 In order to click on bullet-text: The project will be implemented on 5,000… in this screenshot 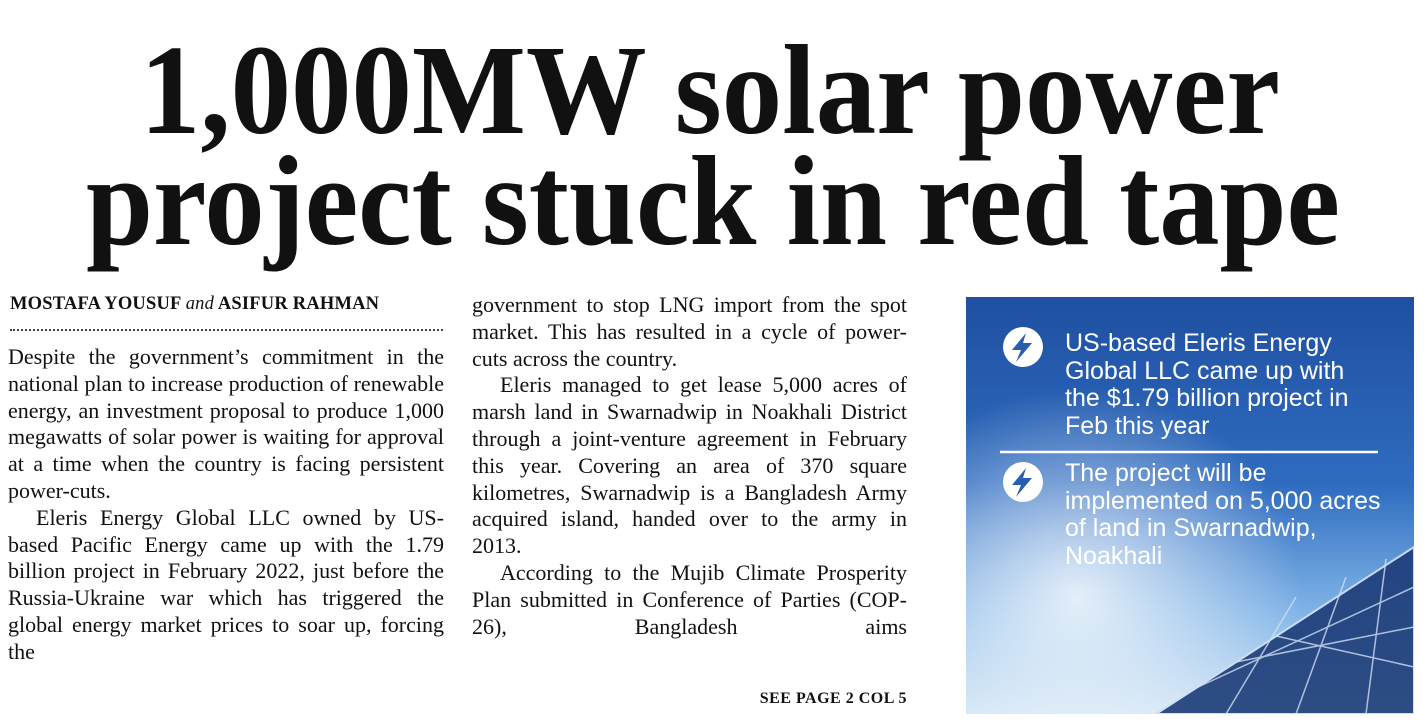, I will do `click(1223, 514)`.